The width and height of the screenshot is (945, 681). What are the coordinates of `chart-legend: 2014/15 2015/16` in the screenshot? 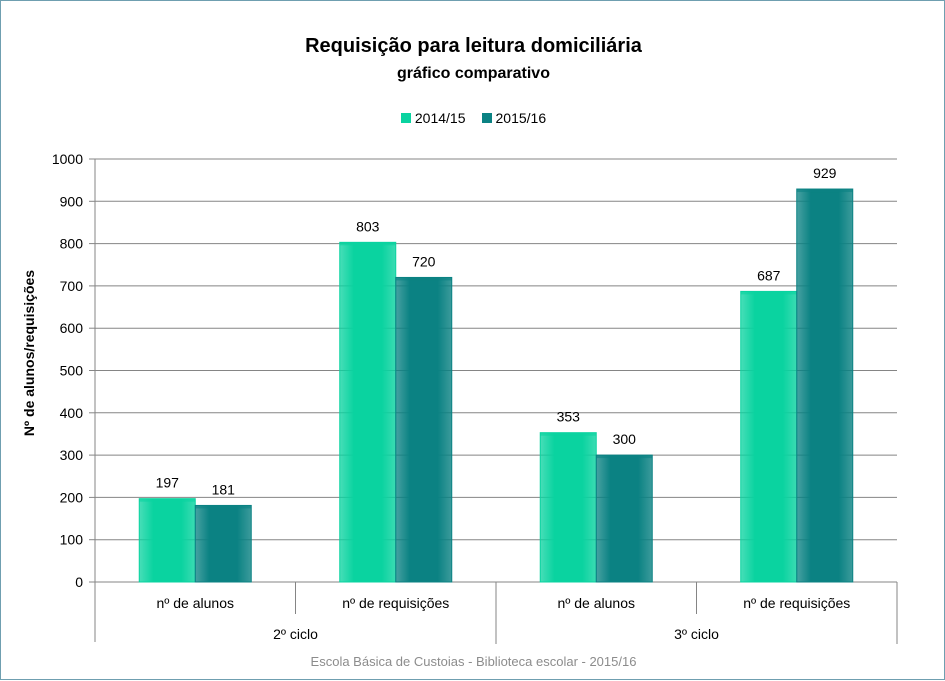 It's located at (473, 118).